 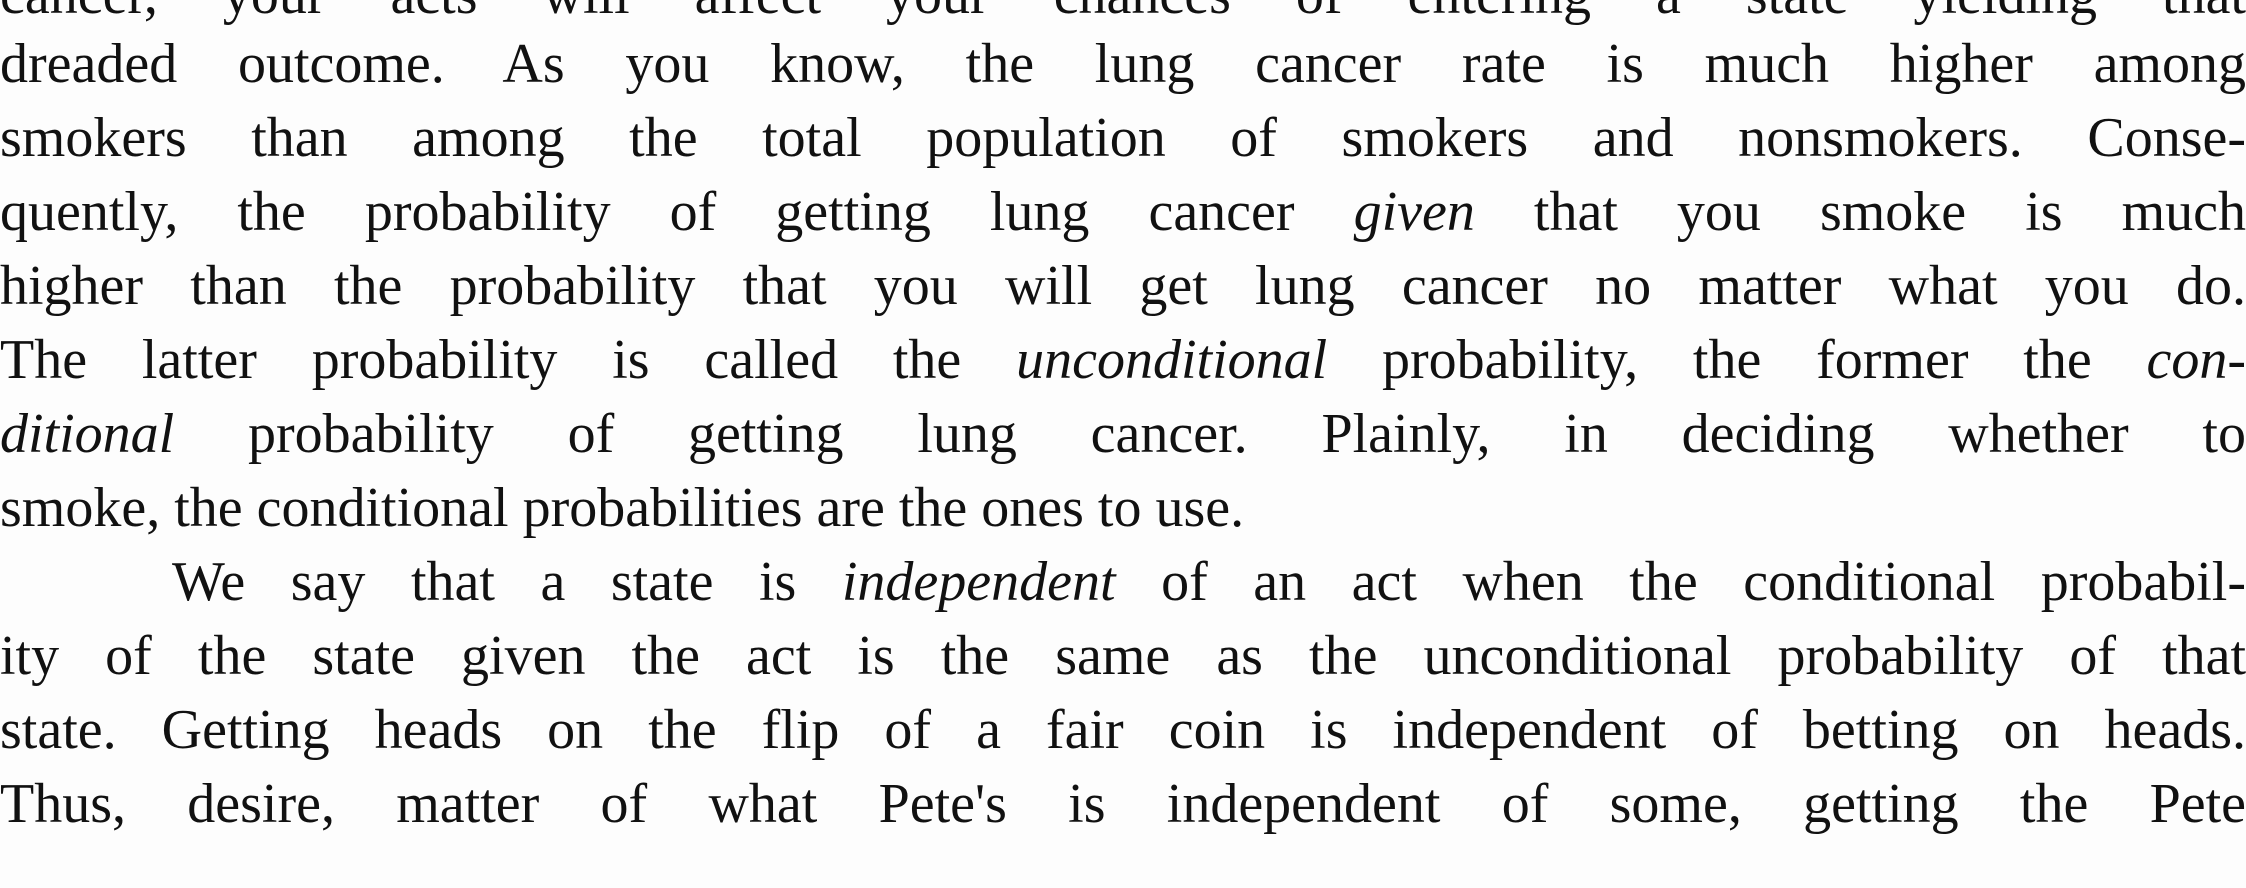 What do you see at coordinates (2196, 360) in the screenshot?
I see `italic-word: con-` at bounding box center [2196, 360].